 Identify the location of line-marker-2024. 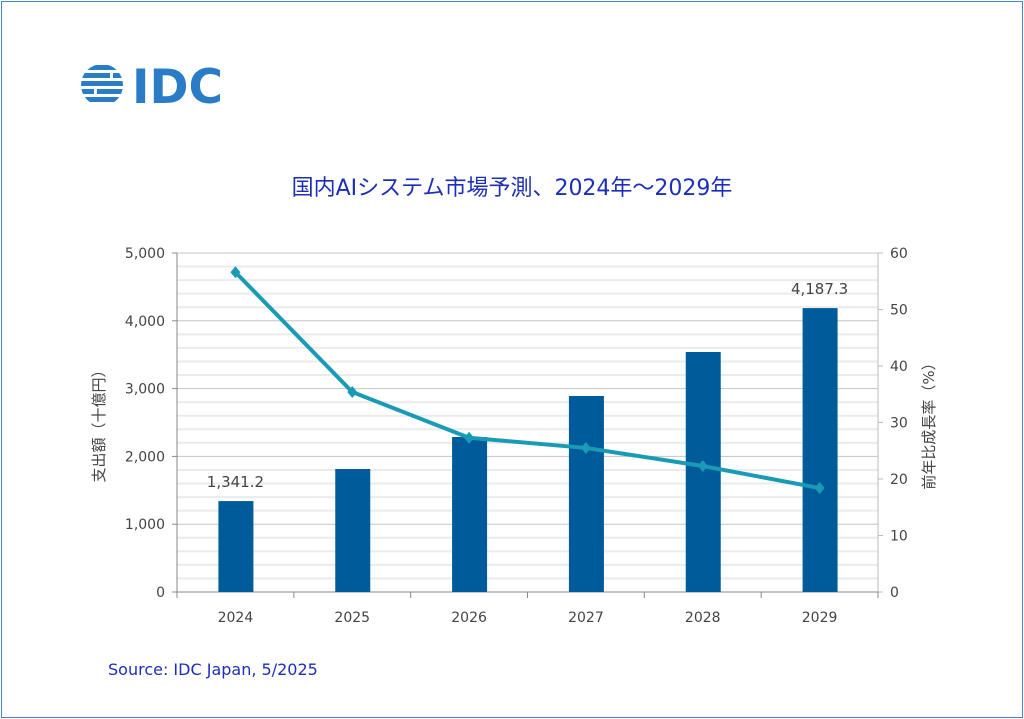
(235, 272).